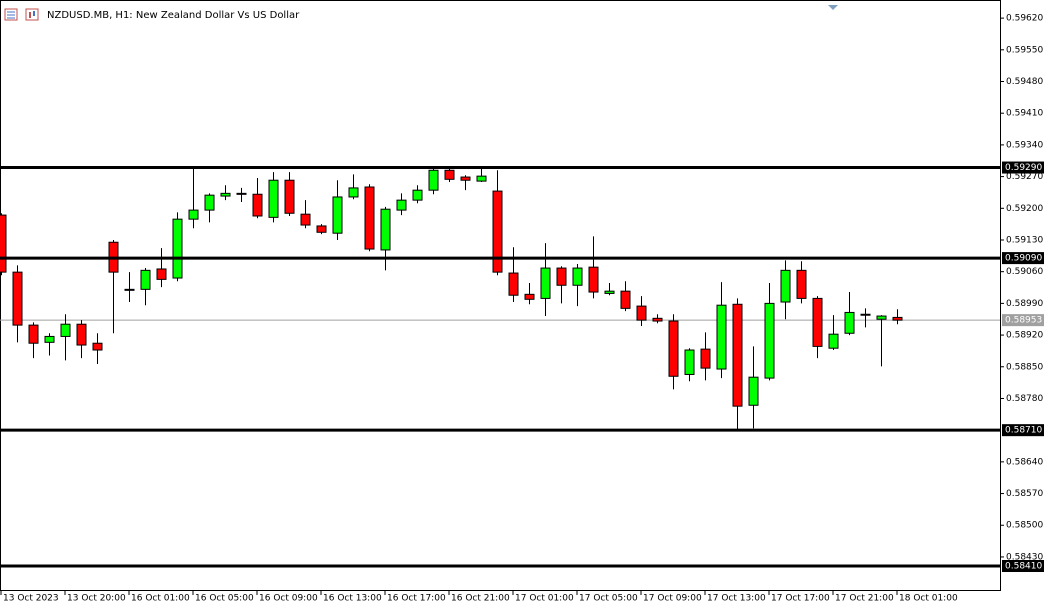  I want to click on y-tick-label: 0.58430, so click(1024, 557).